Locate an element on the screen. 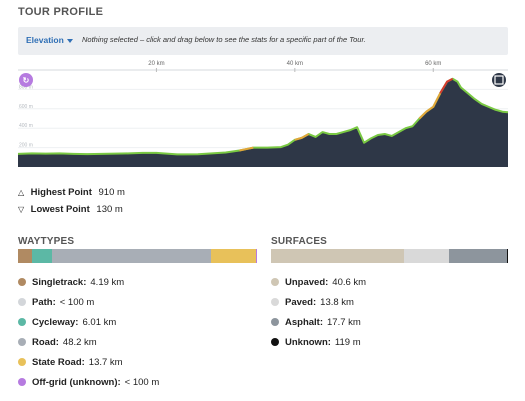 Image resolution: width=525 pixels, height=401 pixels. legend-value: 17.7 km is located at coordinates (344, 322).